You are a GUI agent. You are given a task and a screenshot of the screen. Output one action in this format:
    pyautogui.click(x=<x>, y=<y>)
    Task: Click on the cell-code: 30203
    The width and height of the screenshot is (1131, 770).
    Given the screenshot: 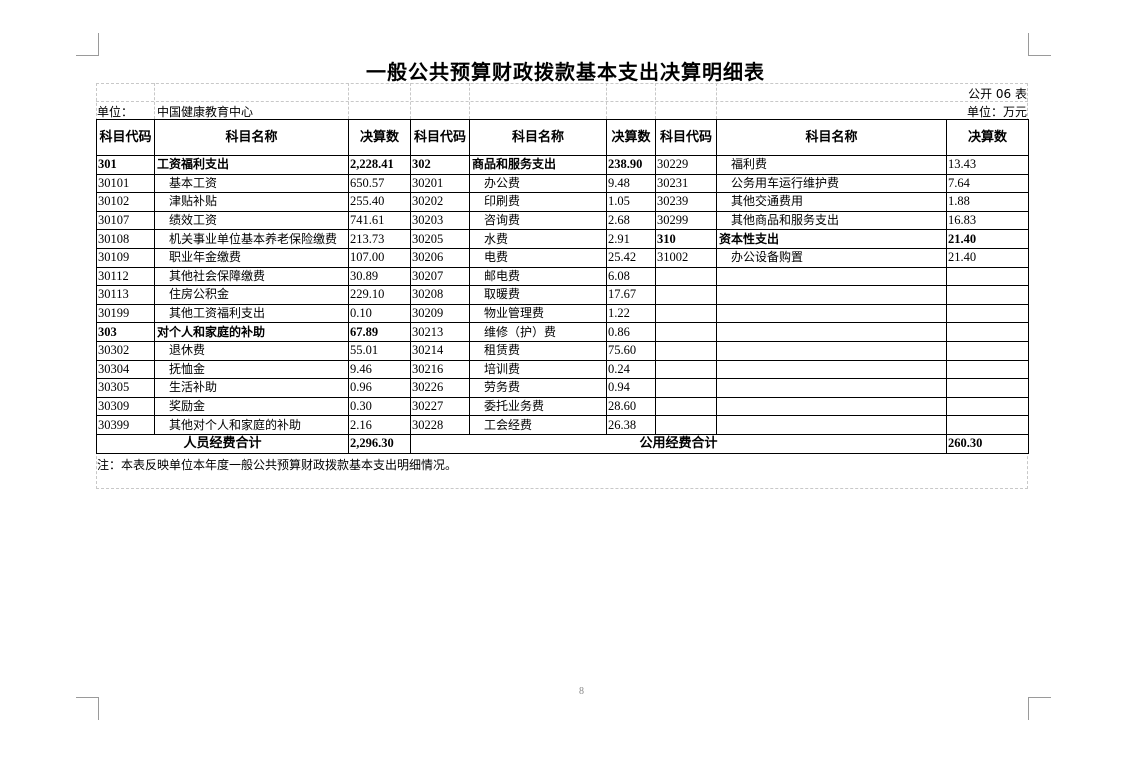 What is the action you would take?
    pyautogui.click(x=440, y=220)
    